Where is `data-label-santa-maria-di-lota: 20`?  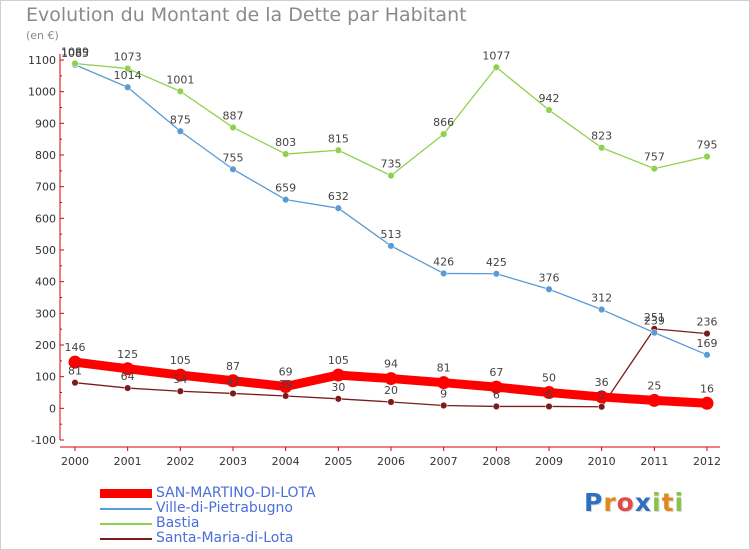 data-label-santa-maria-di-lota: 20 is located at coordinates (391, 390).